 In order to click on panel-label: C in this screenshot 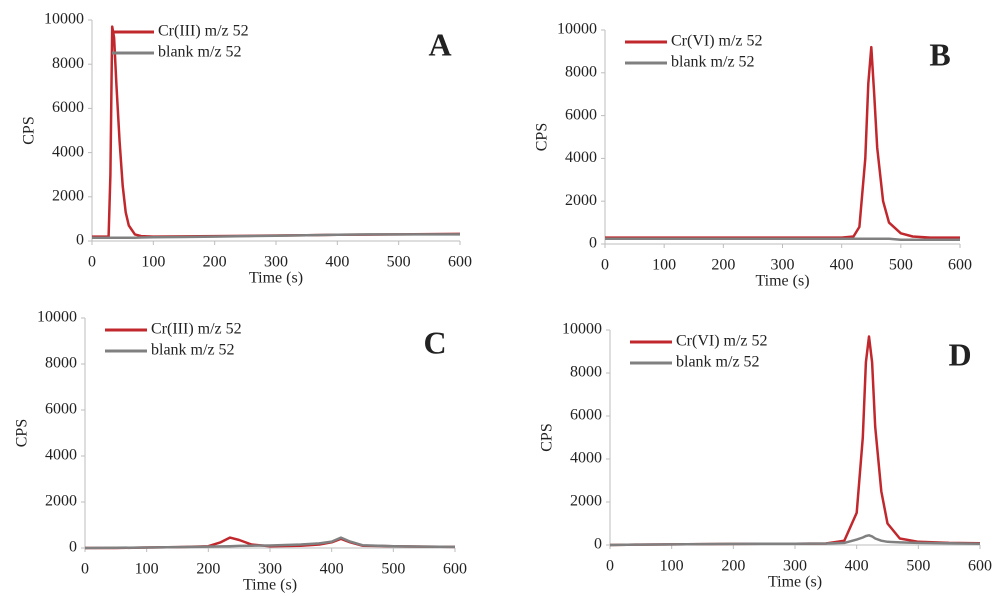, I will do `click(434, 342)`.